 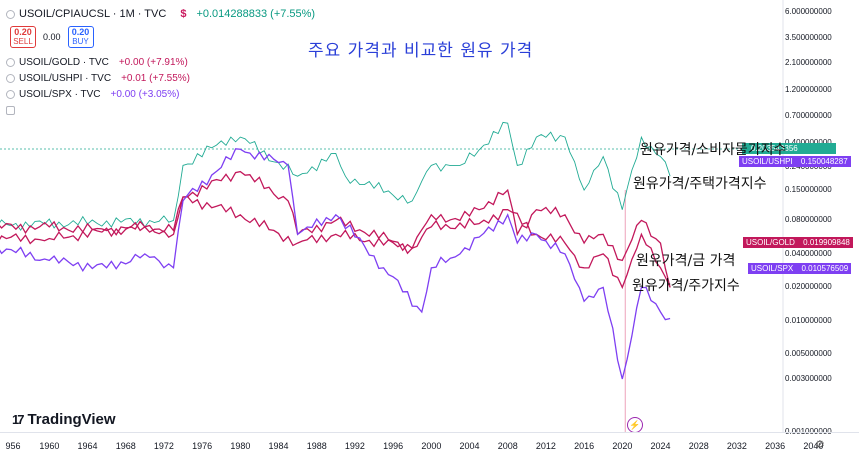 What do you see at coordinates (635, 425) in the screenshot?
I see `lightning-icon: ⚡` at bounding box center [635, 425].